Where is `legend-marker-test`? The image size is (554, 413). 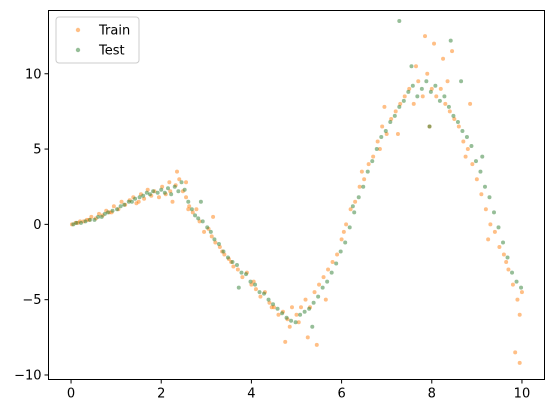
legend-marker-test is located at coordinates (78, 50).